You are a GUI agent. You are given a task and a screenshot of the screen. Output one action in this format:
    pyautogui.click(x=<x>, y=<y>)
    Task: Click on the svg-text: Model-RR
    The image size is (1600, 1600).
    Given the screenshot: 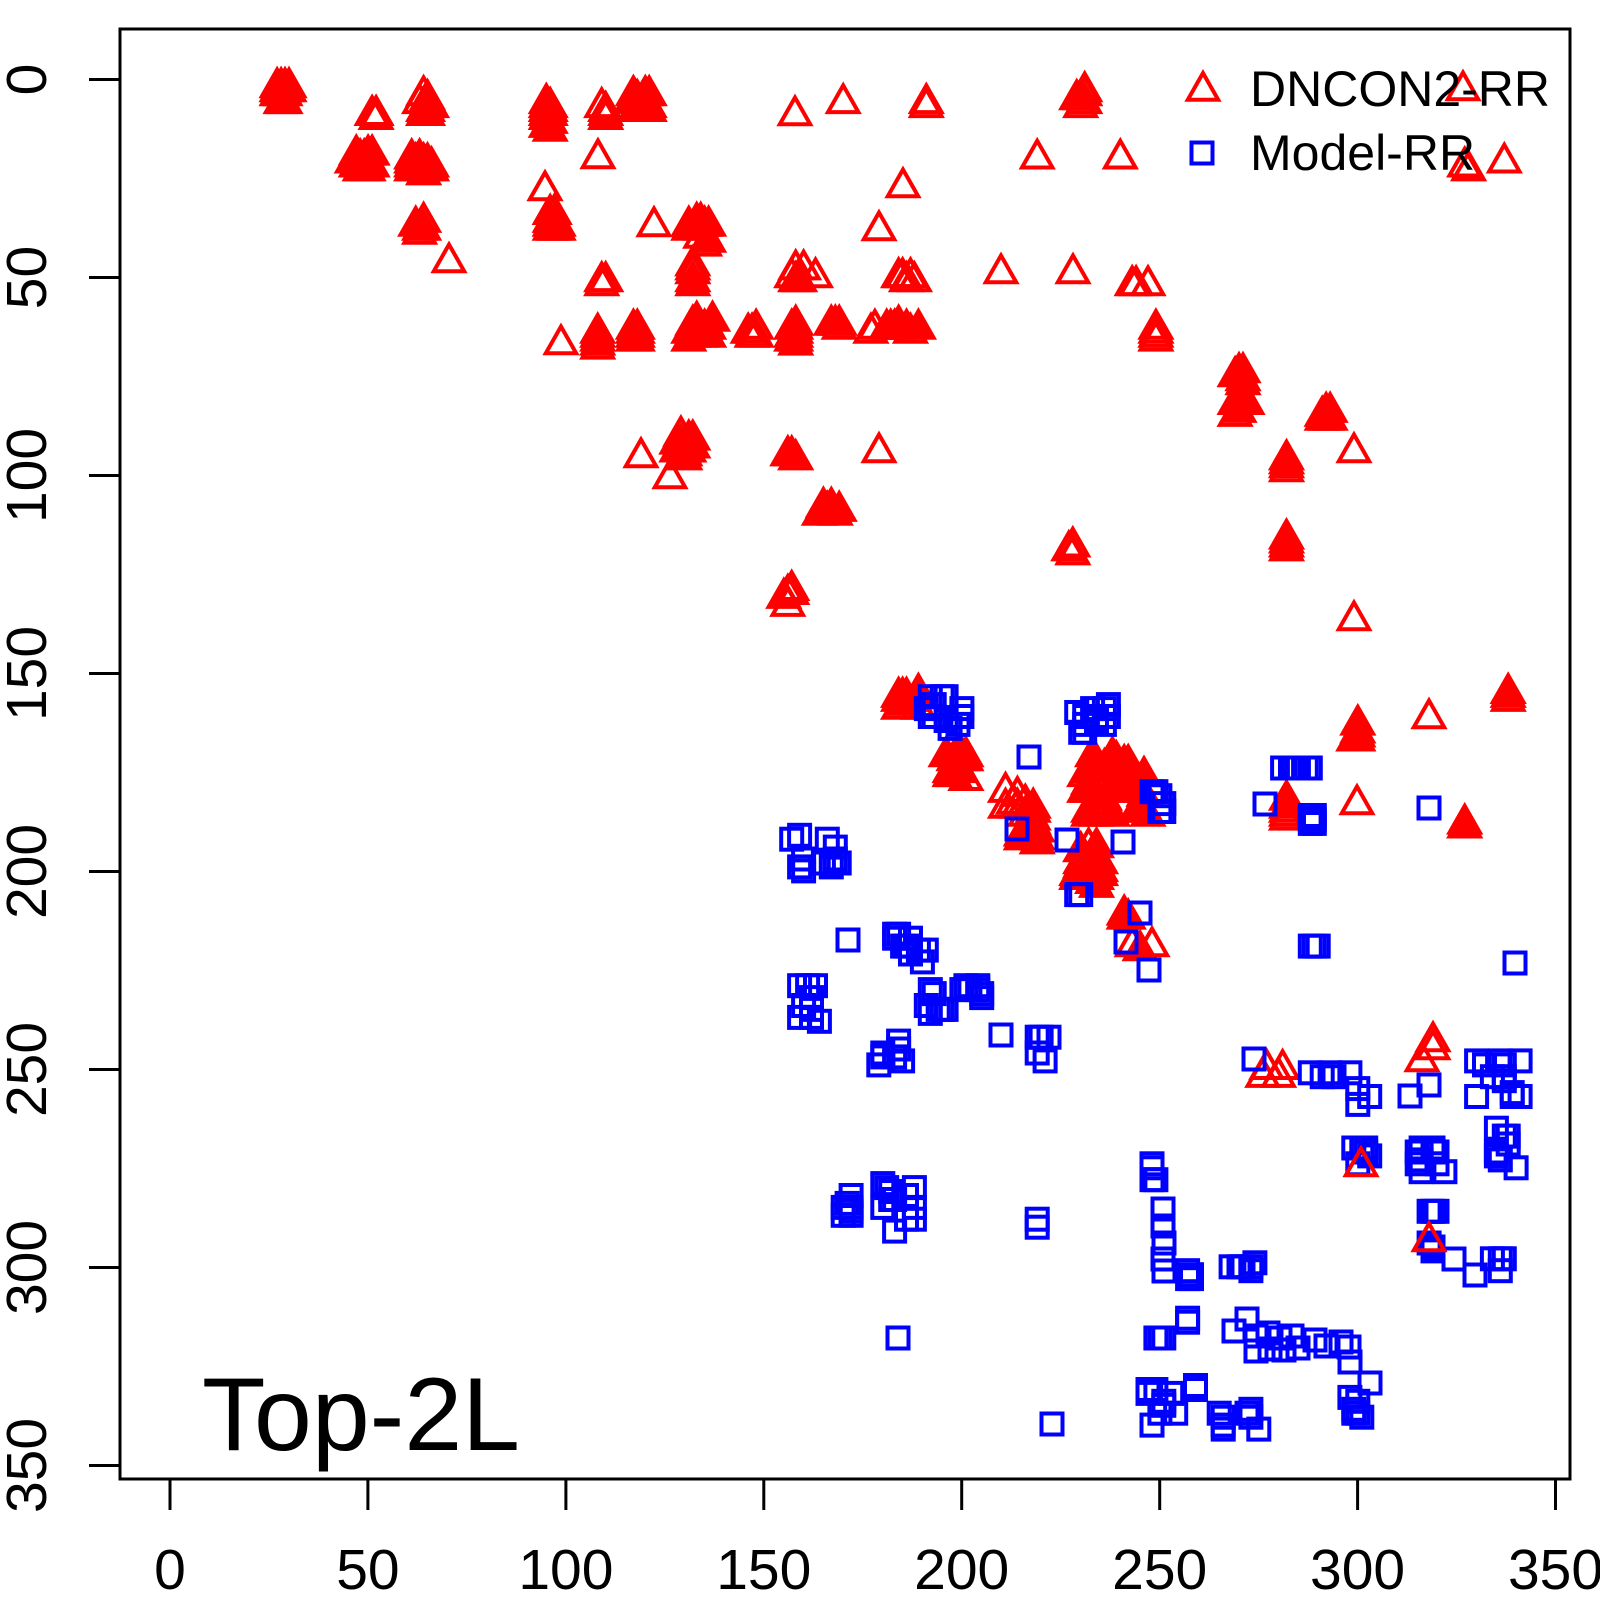 What is the action you would take?
    pyautogui.click(x=1362, y=153)
    